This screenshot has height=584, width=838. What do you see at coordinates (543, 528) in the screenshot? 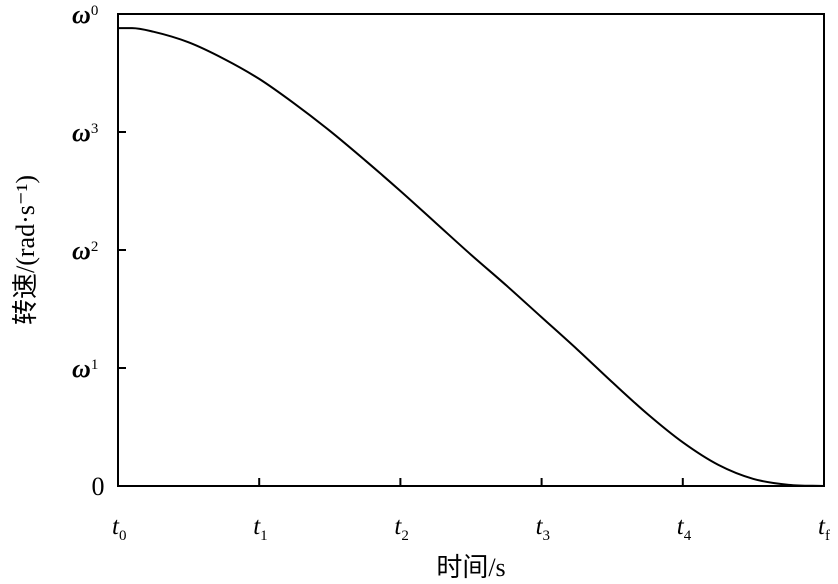
I see `x-tick-label: t3` at bounding box center [543, 528].